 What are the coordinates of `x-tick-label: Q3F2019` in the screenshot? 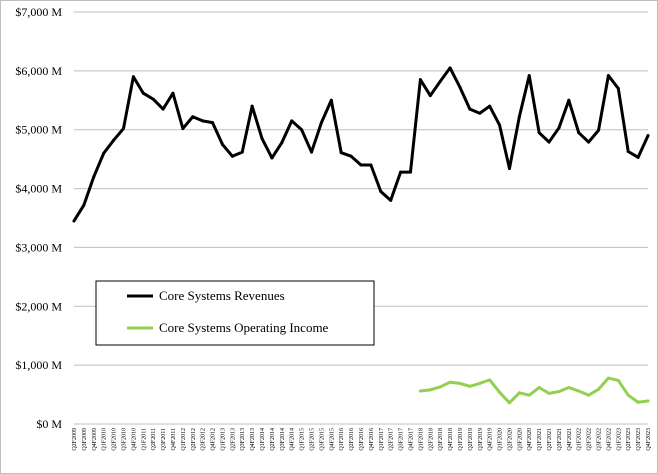 It's located at (481, 439).